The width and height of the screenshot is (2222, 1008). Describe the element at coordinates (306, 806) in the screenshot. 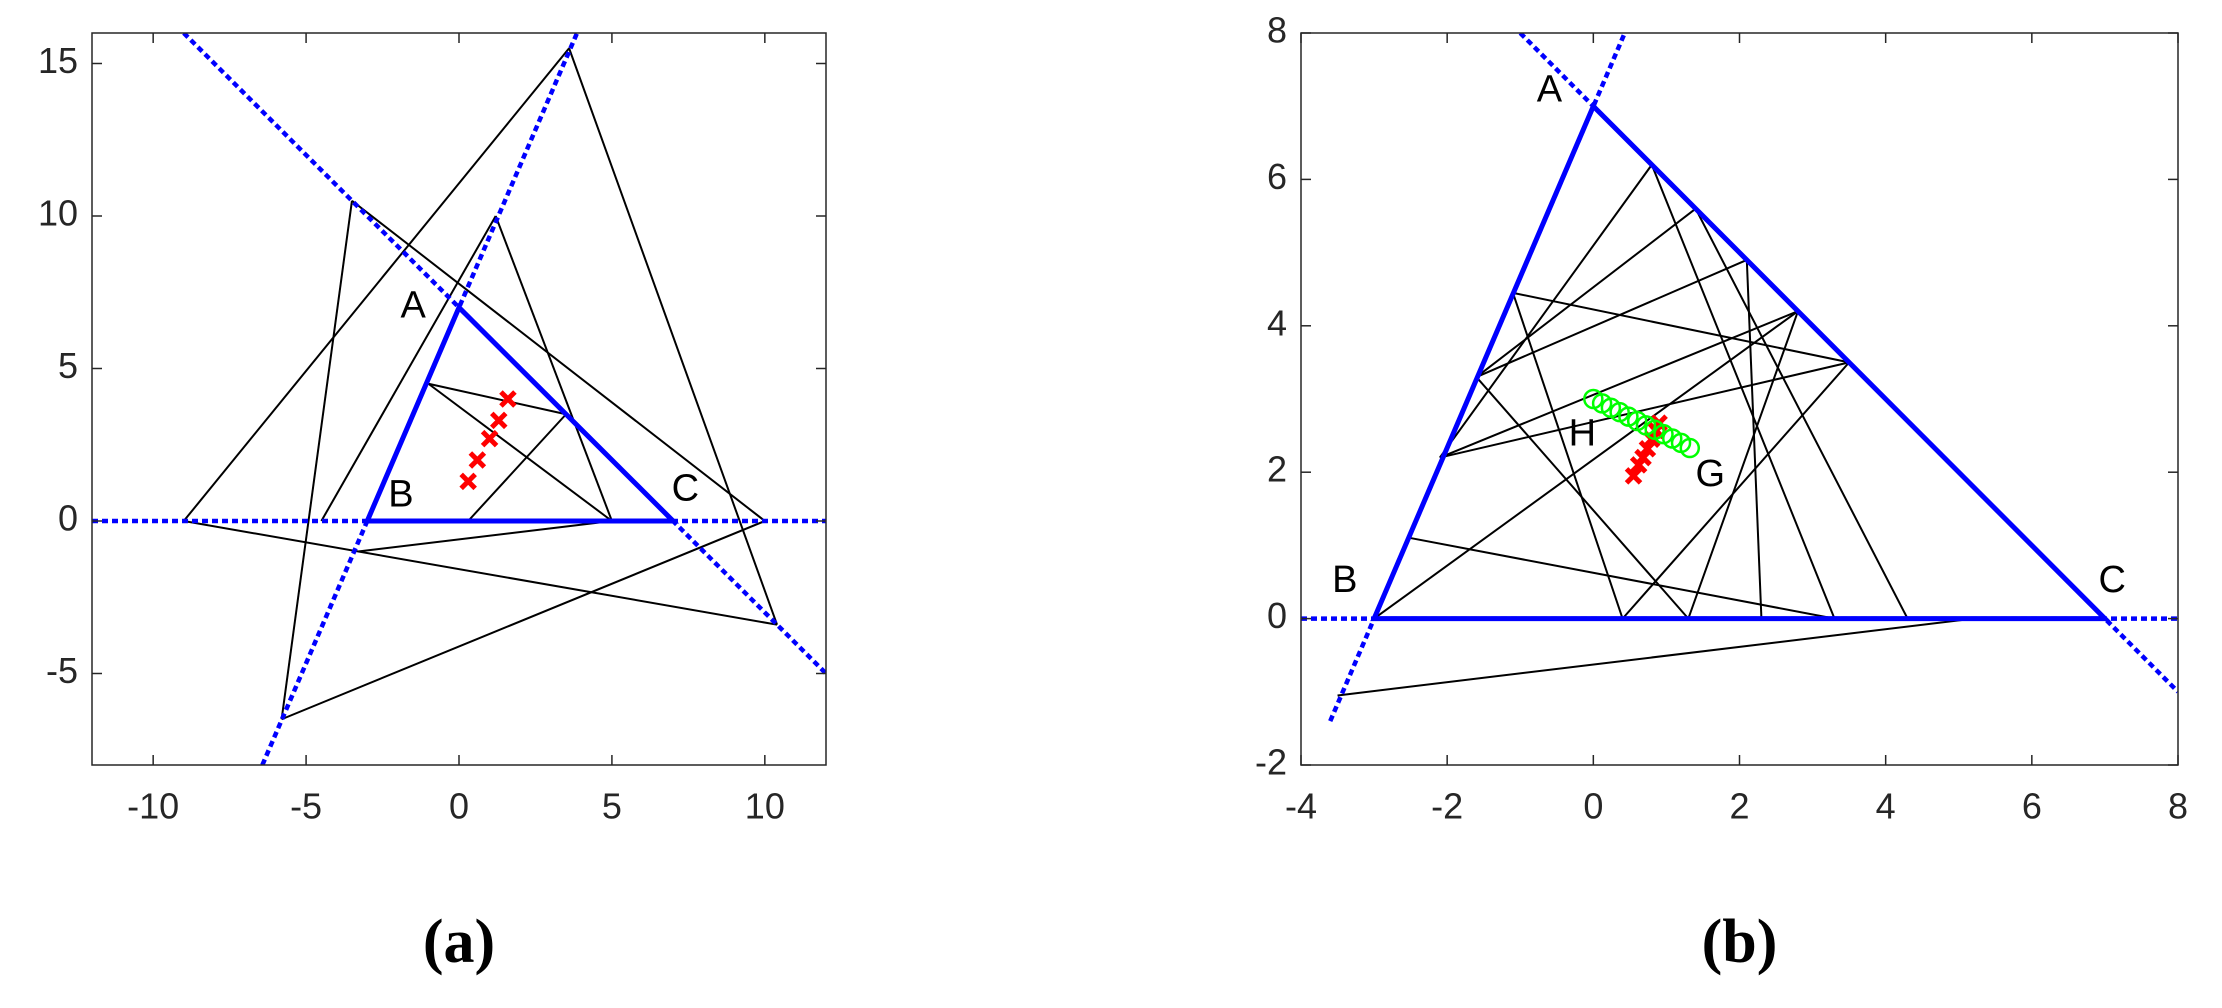

I see `x-tick-label: -5` at that location.